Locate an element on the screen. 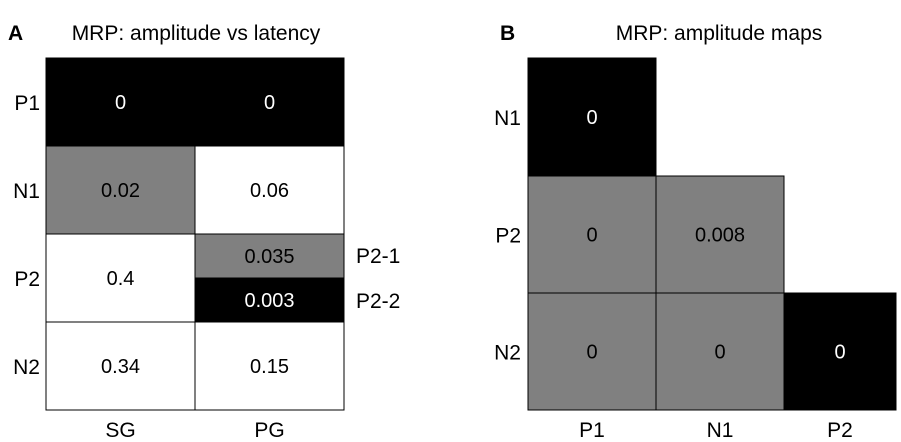  b-cell-n2-n1-value: 0 is located at coordinates (719, 353).